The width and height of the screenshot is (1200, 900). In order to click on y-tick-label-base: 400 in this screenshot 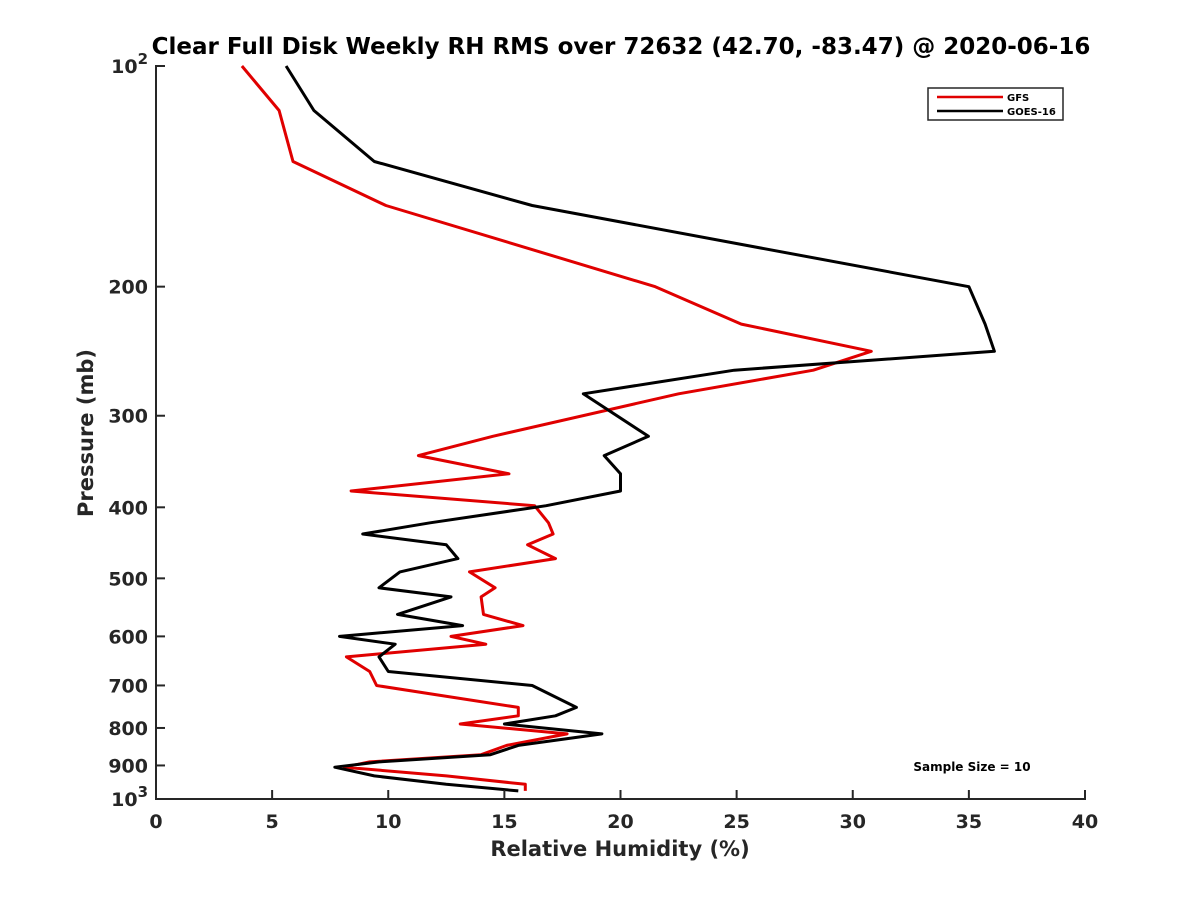, I will do `click(128, 508)`.